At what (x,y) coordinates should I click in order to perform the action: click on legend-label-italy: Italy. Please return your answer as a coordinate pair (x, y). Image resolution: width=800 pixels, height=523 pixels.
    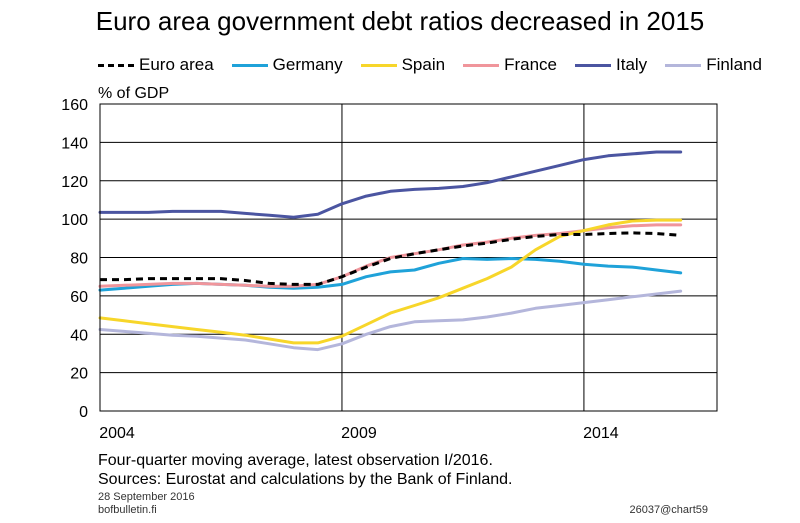
    Looking at the image, I should click on (632, 64).